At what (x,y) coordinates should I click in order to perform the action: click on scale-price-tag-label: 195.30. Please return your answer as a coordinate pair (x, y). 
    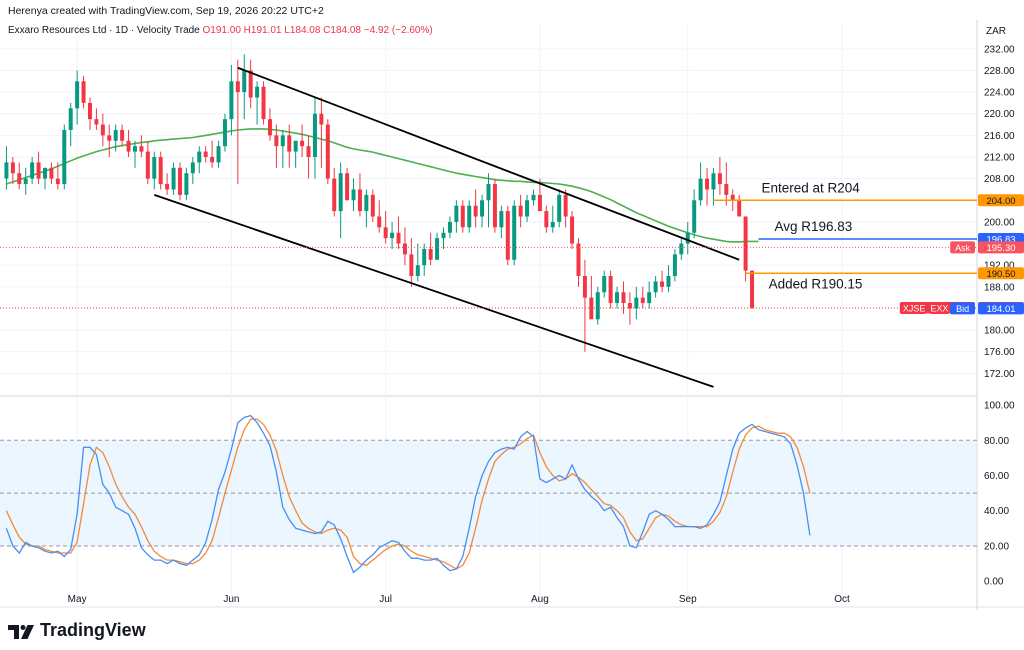
    Looking at the image, I should click on (1000, 248).